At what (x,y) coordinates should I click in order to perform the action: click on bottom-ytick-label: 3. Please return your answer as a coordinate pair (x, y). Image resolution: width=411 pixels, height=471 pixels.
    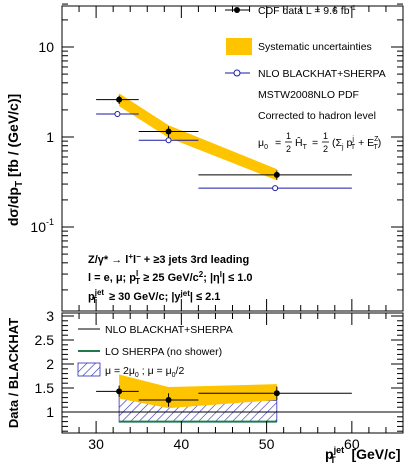
    Looking at the image, I should click on (50, 316).